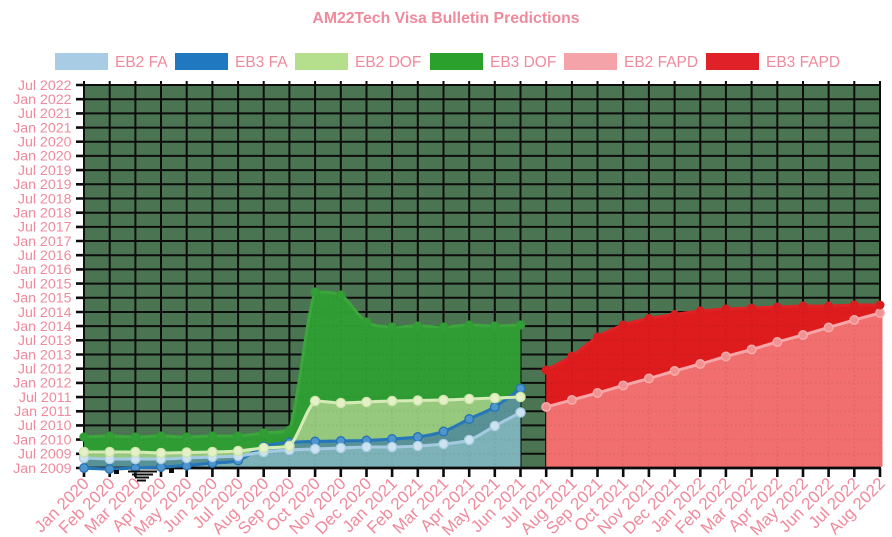 Image resolution: width=892 pixels, height=537 pixels. What do you see at coordinates (45, 86) in the screenshot?
I see `svg-text: Jul 2022` at bounding box center [45, 86].